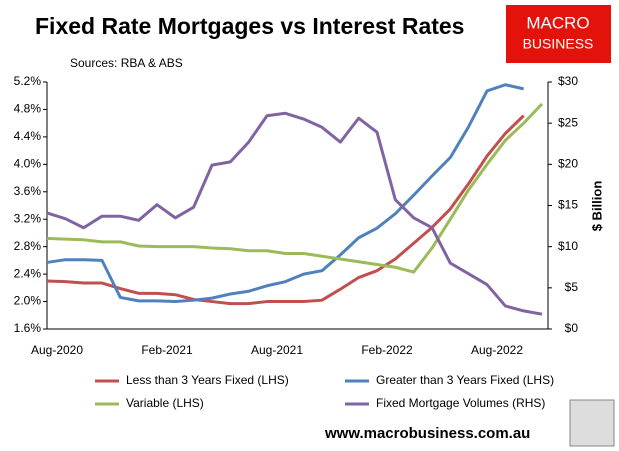 The image size is (619, 451). What do you see at coordinates (557, 22) in the screenshot?
I see `logo-text: MACRO` at bounding box center [557, 22].